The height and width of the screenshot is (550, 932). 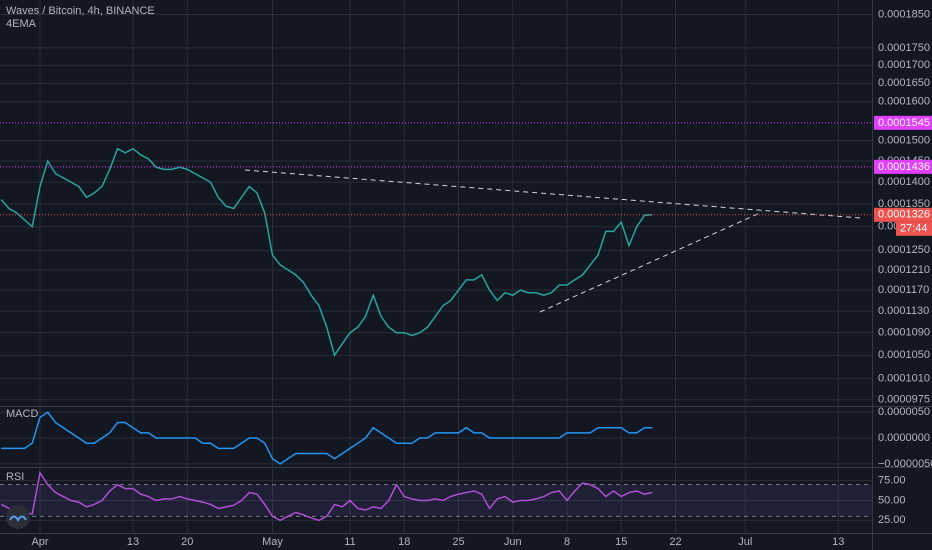 What do you see at coordinates (21, 24) in the screenshot?
I see `indicator-label: 4EMA` at bounding box center [21, 24].